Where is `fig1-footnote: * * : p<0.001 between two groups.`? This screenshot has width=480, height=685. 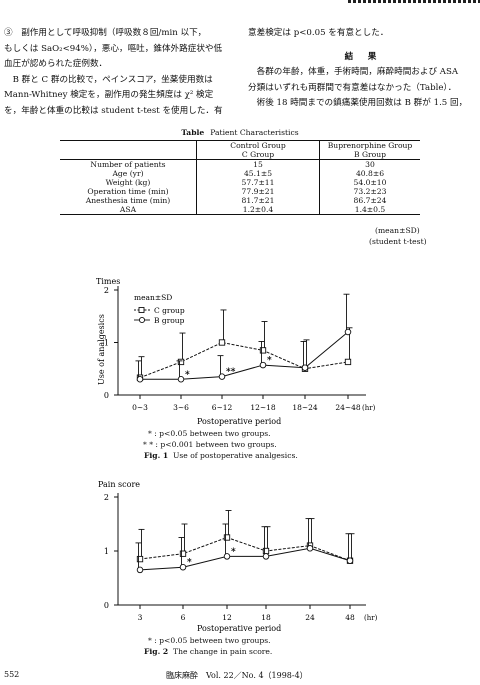
fig1-footnote: * * : p<0.001 between two groups. is located at coordinates (210, 444).